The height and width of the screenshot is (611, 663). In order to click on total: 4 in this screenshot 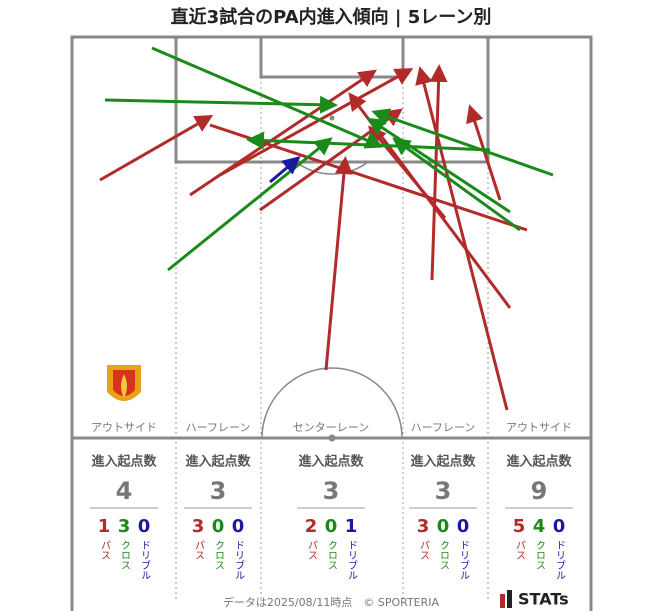, I will do `click(124, 491)`.